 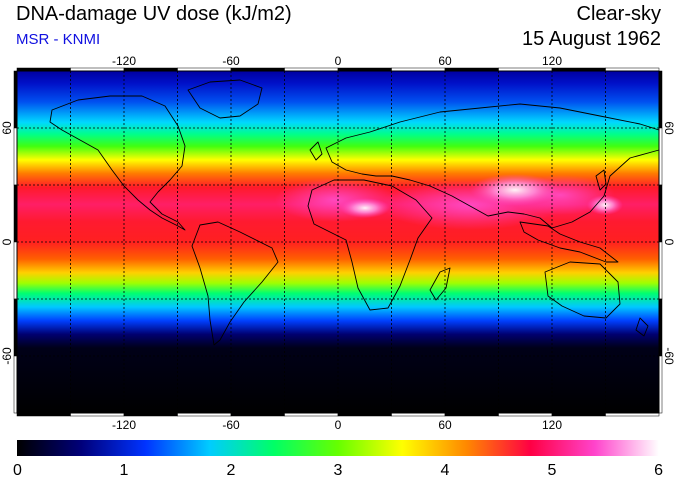 What do you see at coordinates (669, 356) in the screenshot?
I see `lat-tick-label-right: -60` at bounding box center [669, 356].